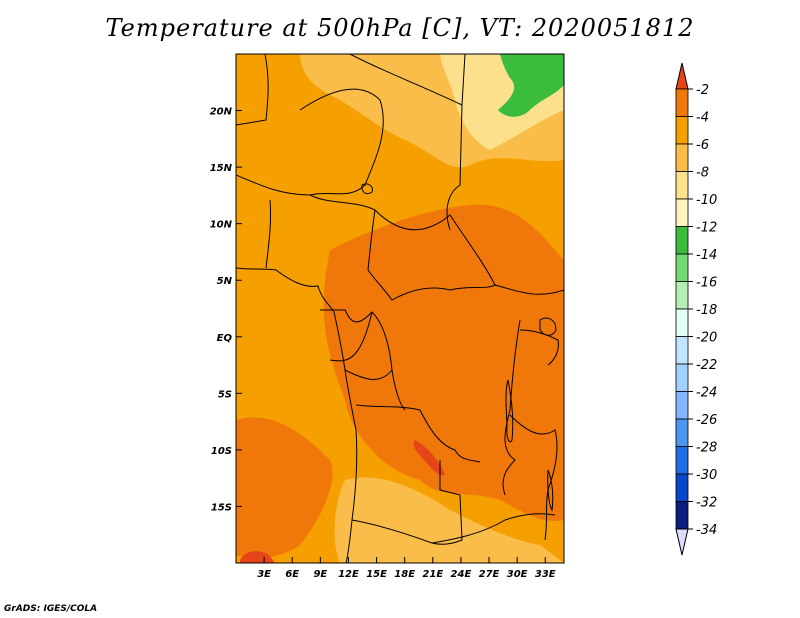 This screenshot has height=618, width=800. What do you see at coordinates (292, 574) in the screenshot?
I see `lon-tick-label: 6E` at bounding box center [292, 574].